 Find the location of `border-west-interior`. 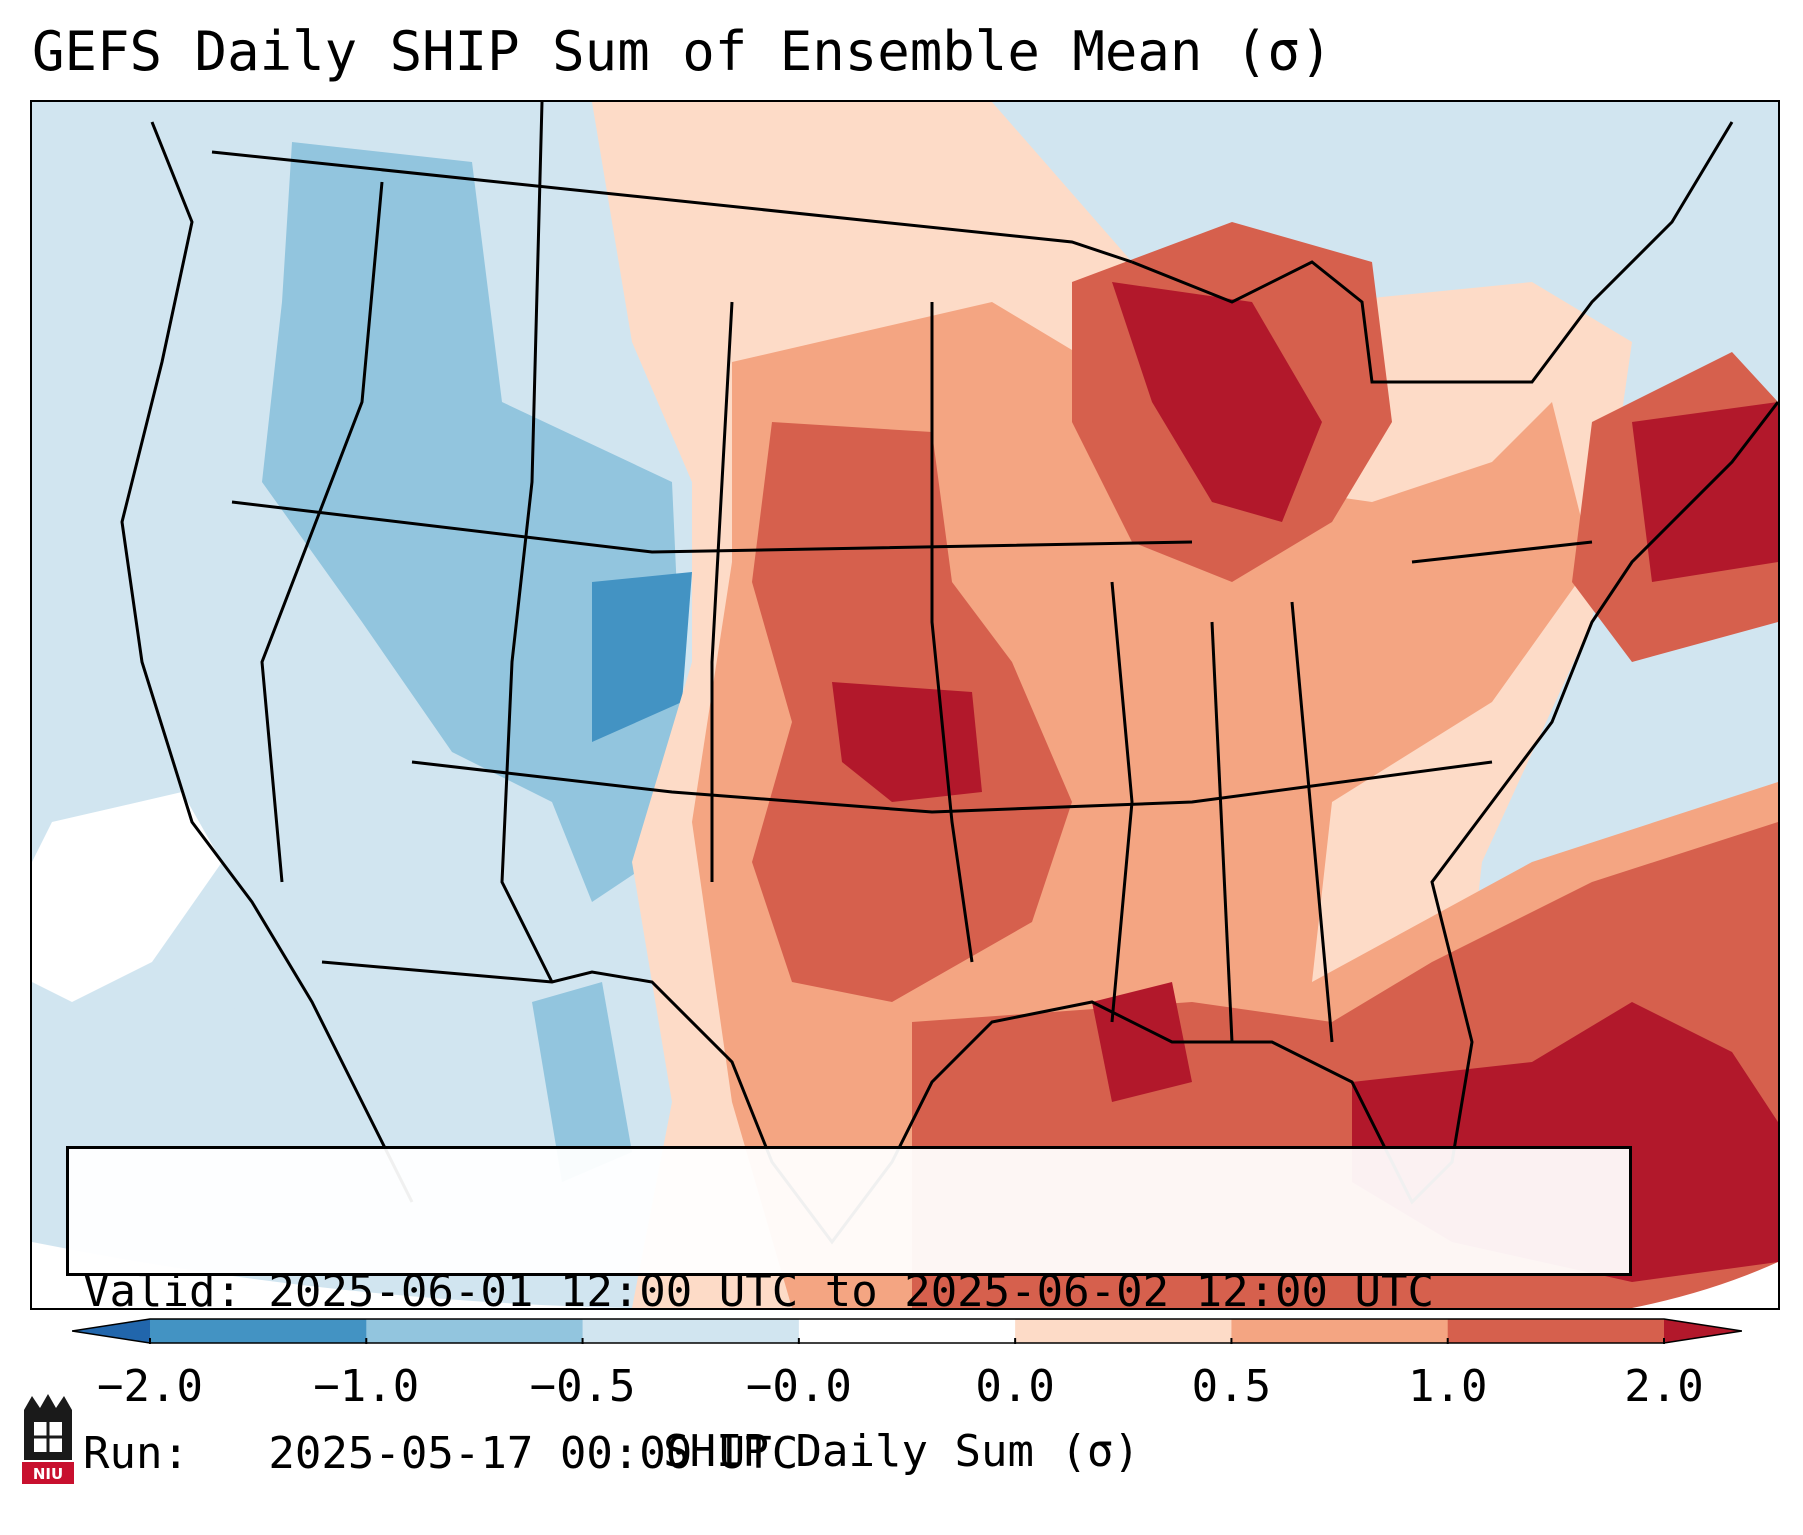

border-west-interior is located at coordinates (322, 532).